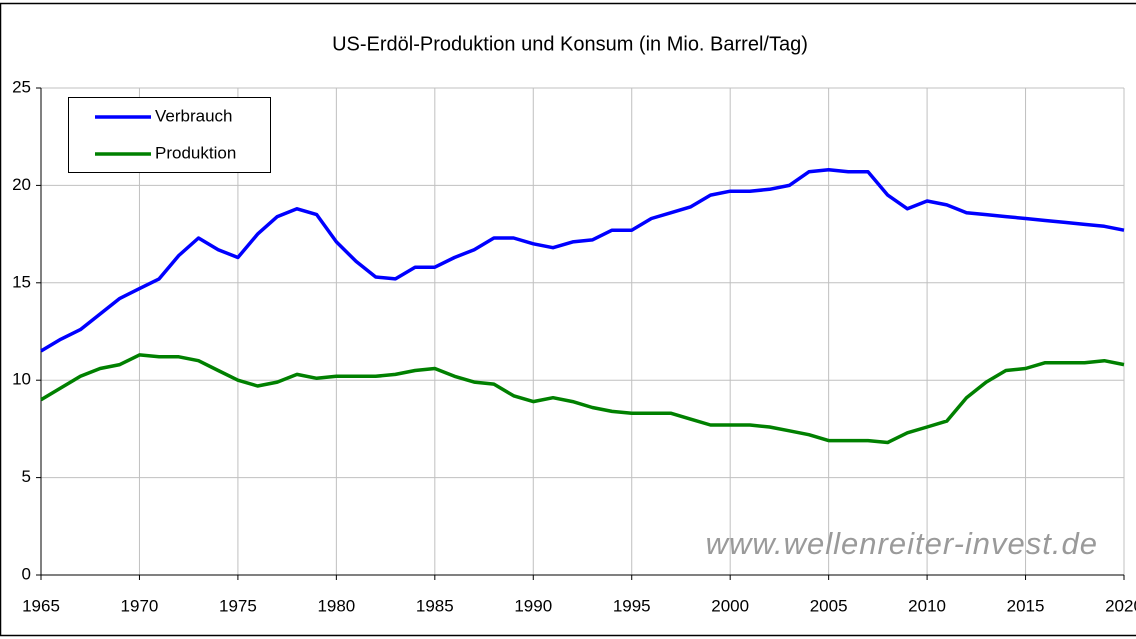 The width and height of the screenshot is (1136, 639). Describe the element at coordinates (26, 476) in the screenshot. I see `y-tick-label: 5` at that location.